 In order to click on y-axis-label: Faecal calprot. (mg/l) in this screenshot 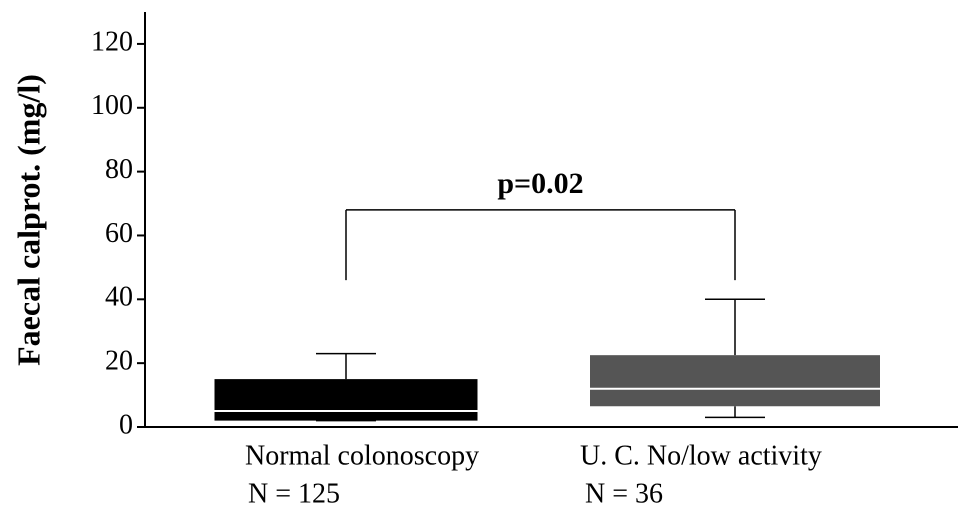, I will do `click(28, 220)`.